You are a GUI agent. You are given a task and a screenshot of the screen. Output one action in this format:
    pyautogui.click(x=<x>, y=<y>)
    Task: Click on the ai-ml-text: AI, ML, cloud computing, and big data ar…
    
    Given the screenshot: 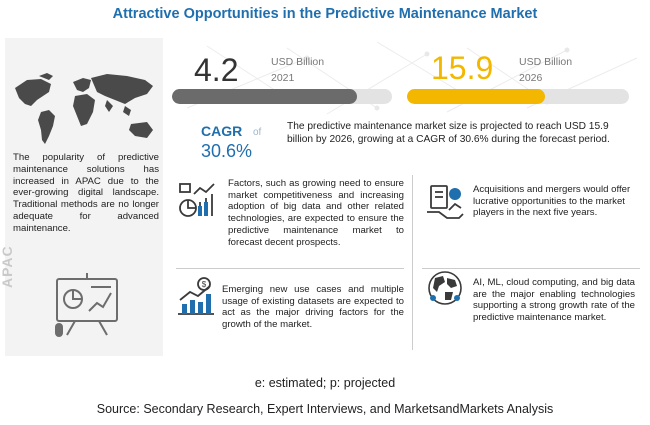 What is the action you would take?
    pyautogui.click(x=554, y=300)
    